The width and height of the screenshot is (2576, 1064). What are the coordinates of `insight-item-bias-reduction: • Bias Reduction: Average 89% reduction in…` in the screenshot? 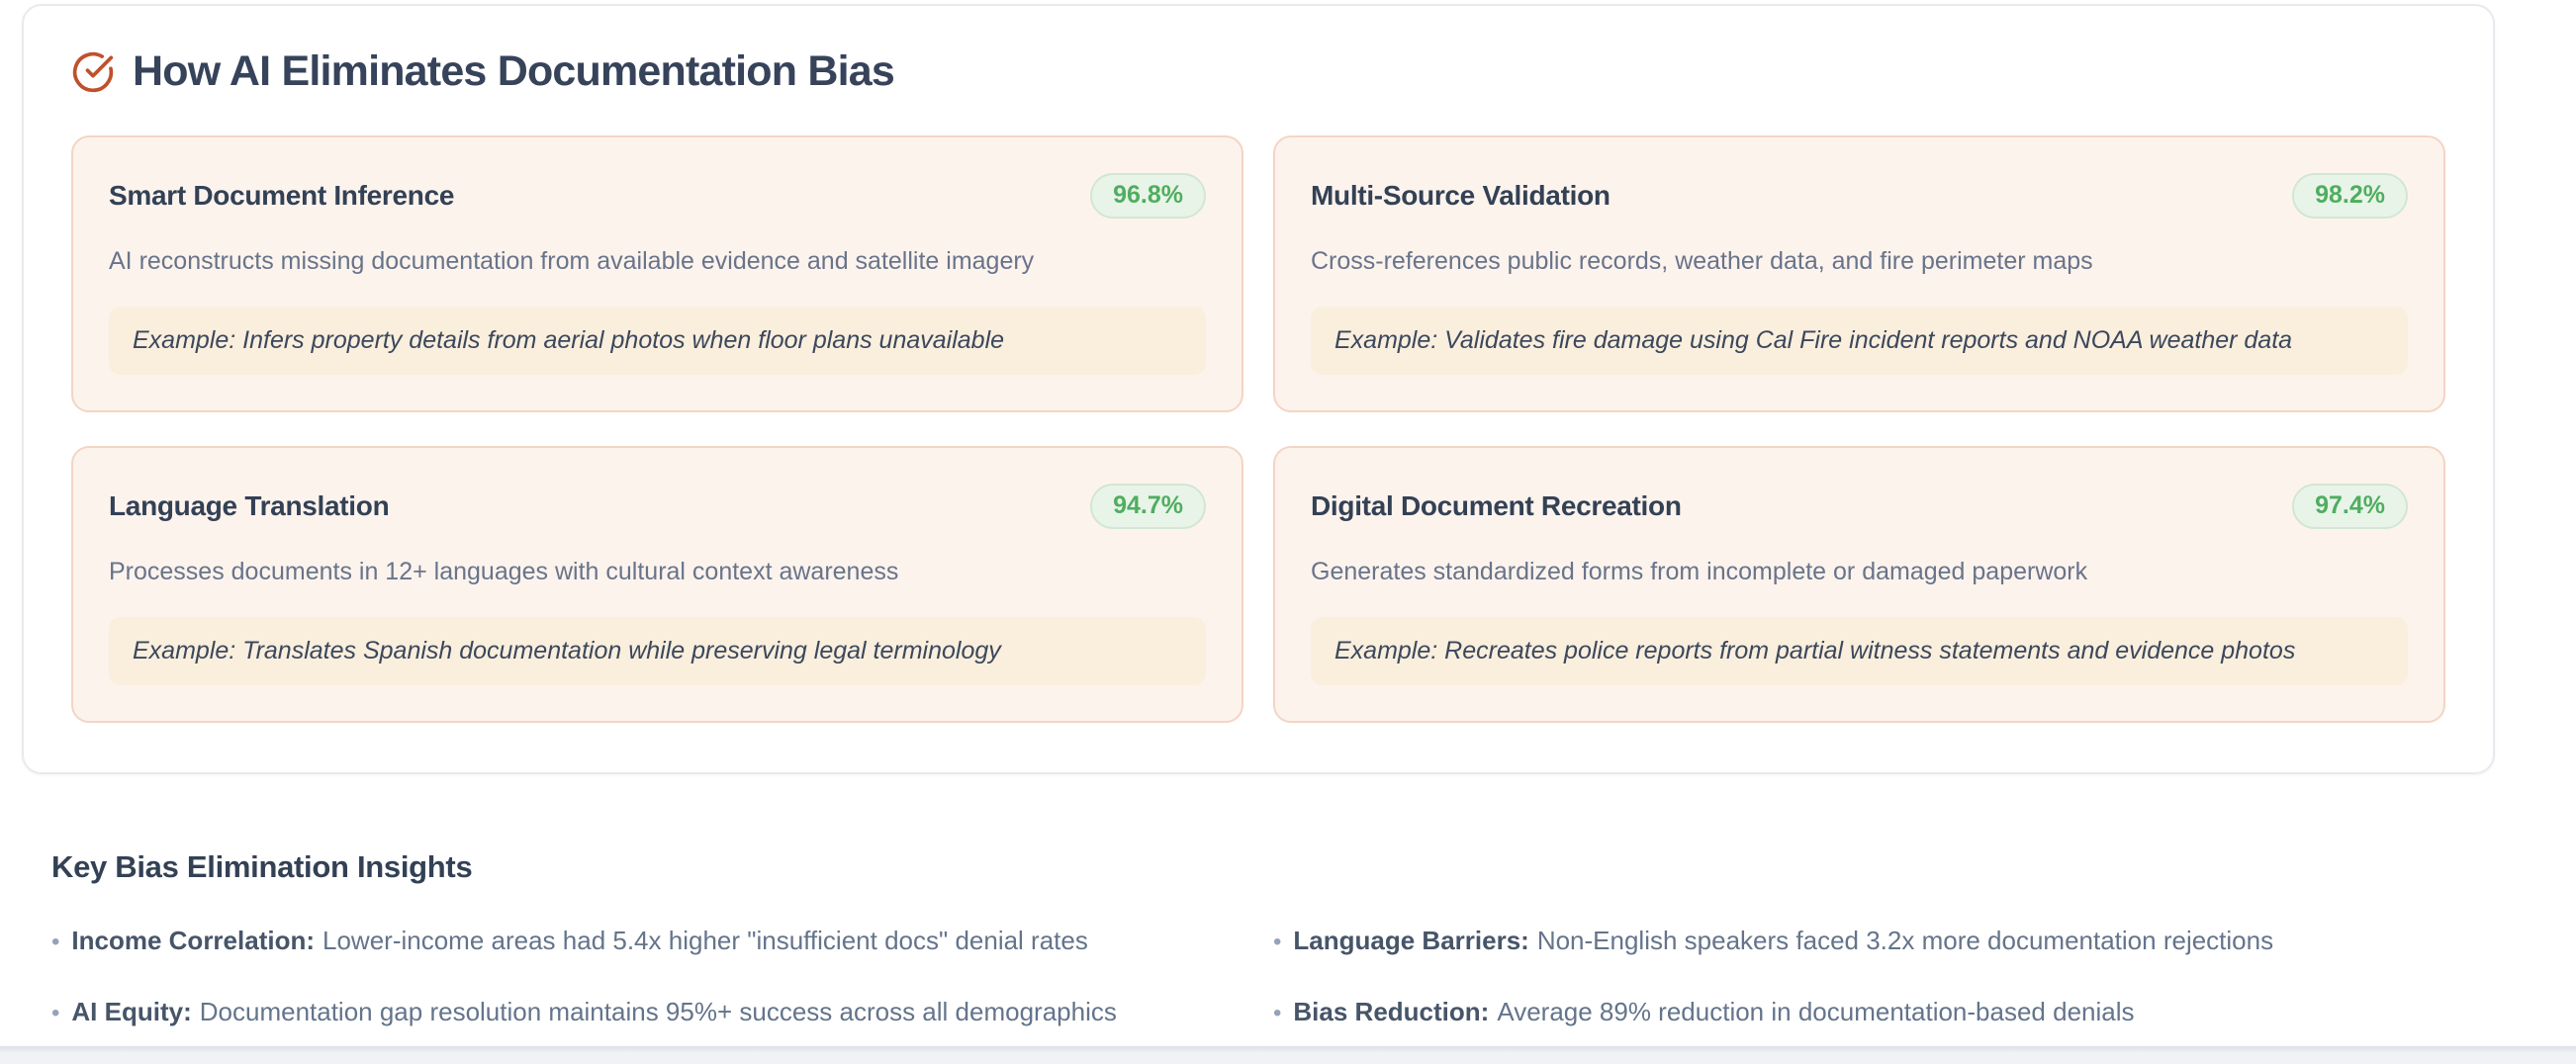 It's located at (1883, 1012).